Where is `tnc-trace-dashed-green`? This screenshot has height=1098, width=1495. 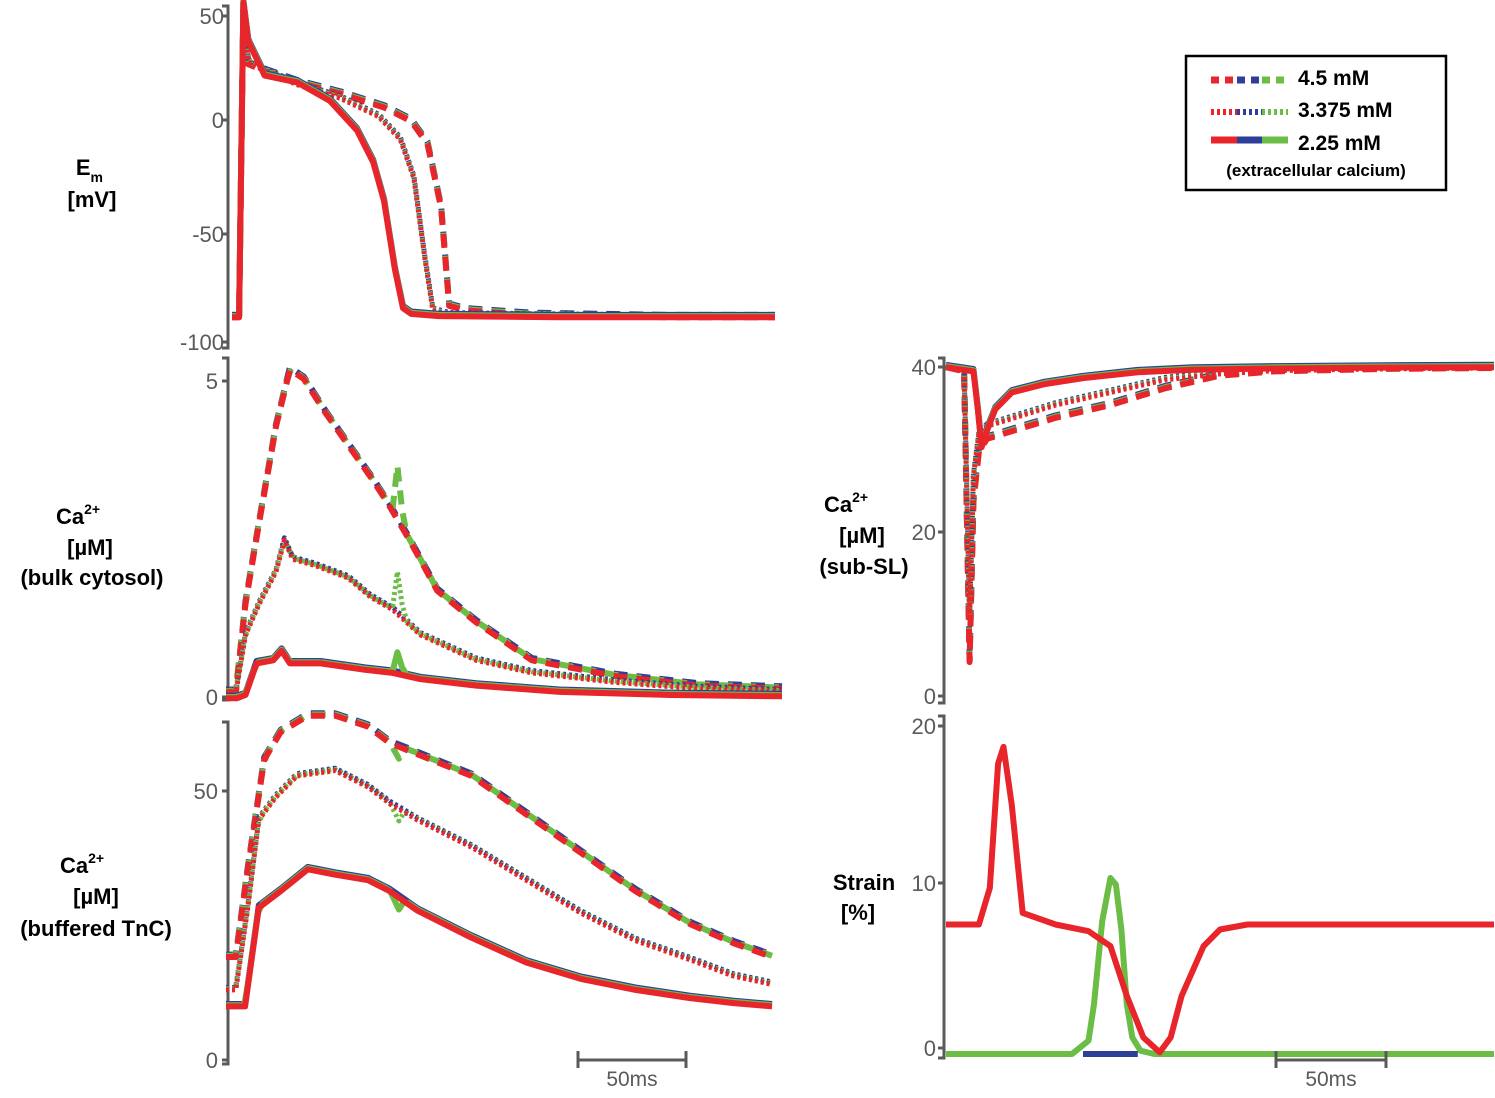 tnc-trace-dashed-green is located at coordinates (500, 835).